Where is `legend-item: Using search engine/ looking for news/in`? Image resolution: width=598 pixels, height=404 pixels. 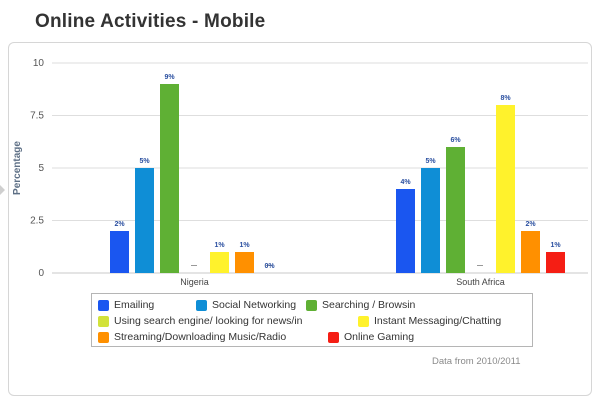
legend-item: Using search engine/ looking for news/in is located at coordinates (200, 321).